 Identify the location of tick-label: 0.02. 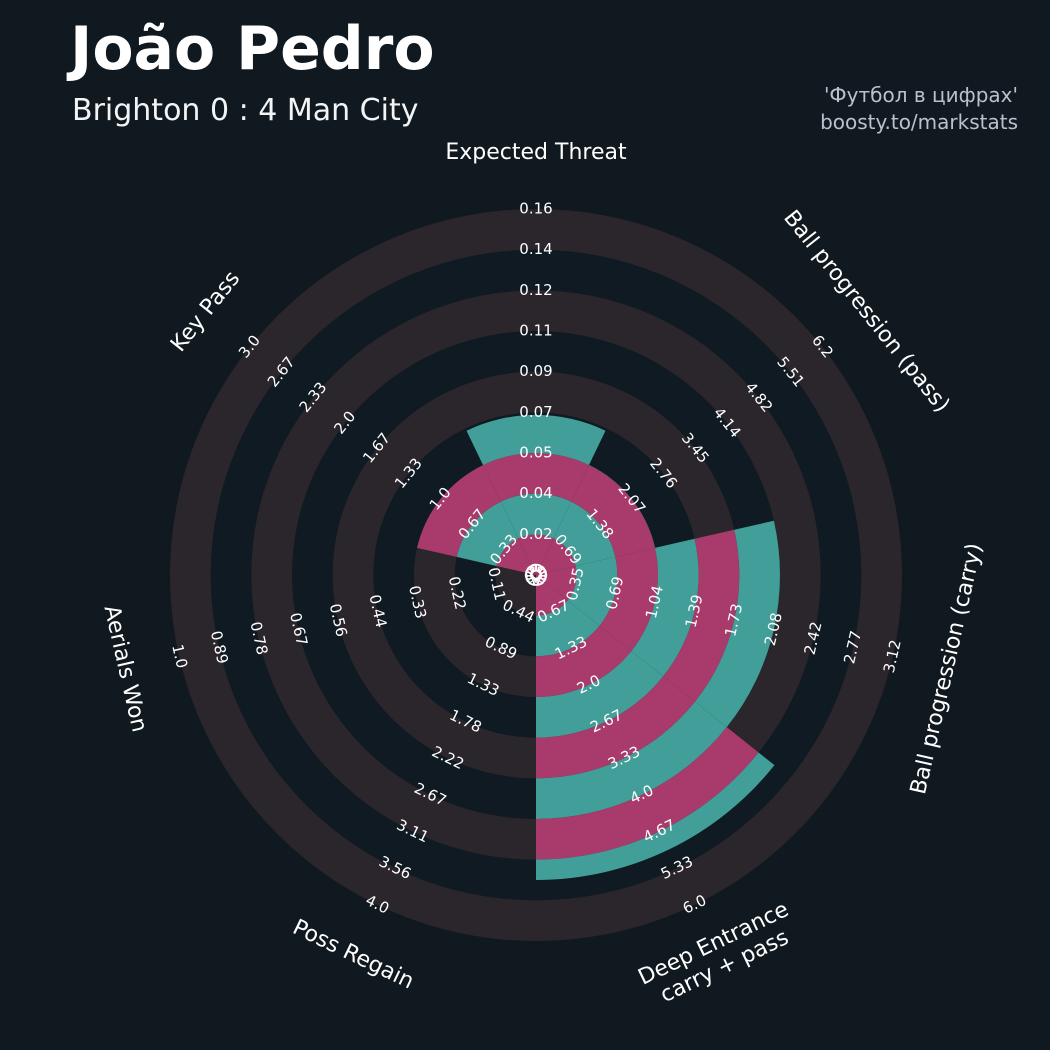
(535, 534).